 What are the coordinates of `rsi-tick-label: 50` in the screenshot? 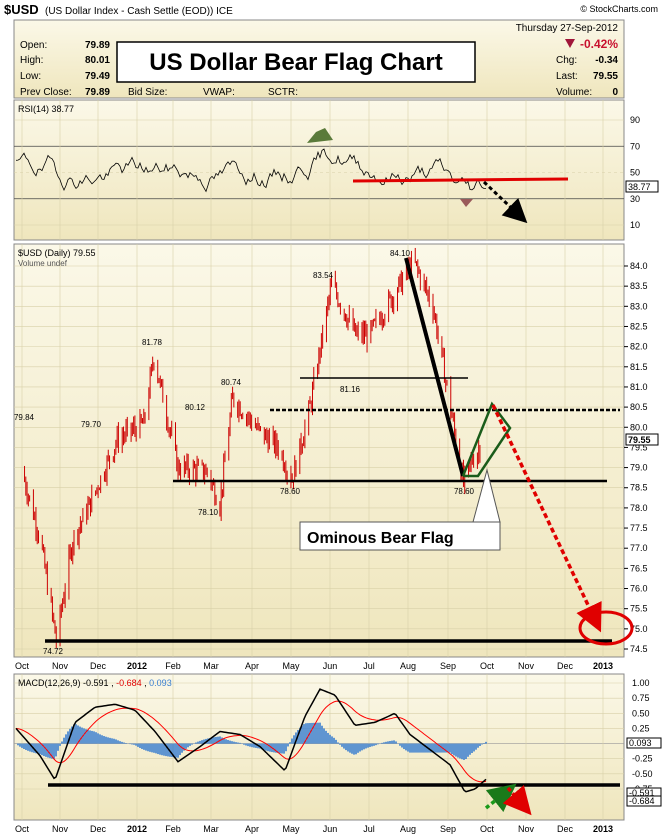 It's located at (635, 173).